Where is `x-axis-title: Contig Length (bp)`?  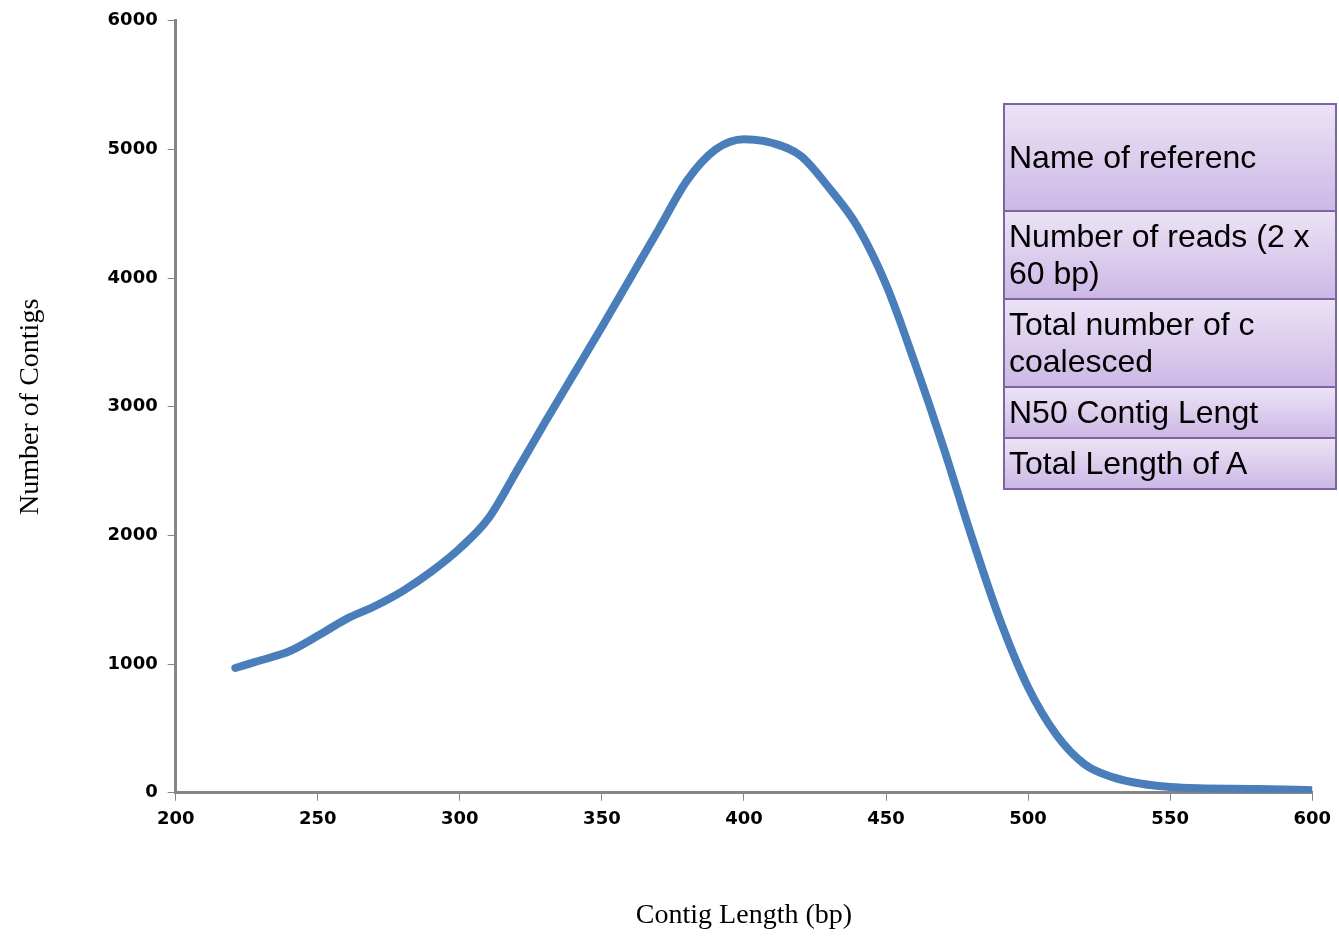
x-axis-title: Contig Length (bp) is located at coordinates (744, 913).